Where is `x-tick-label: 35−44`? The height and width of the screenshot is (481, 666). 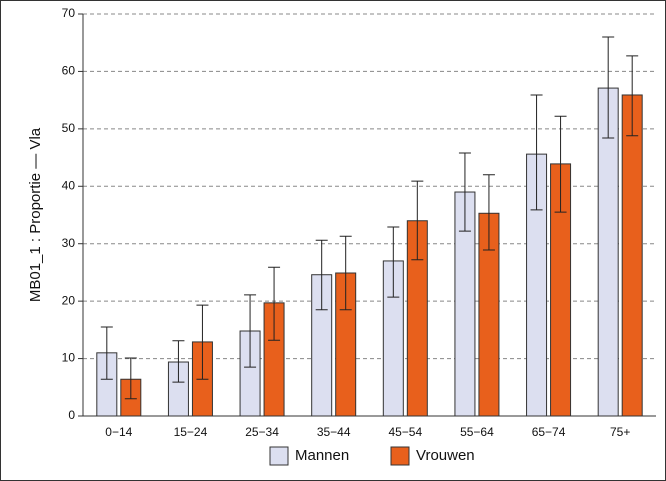
x-tick-label: 35−44 is located at coordinates (334, 432).